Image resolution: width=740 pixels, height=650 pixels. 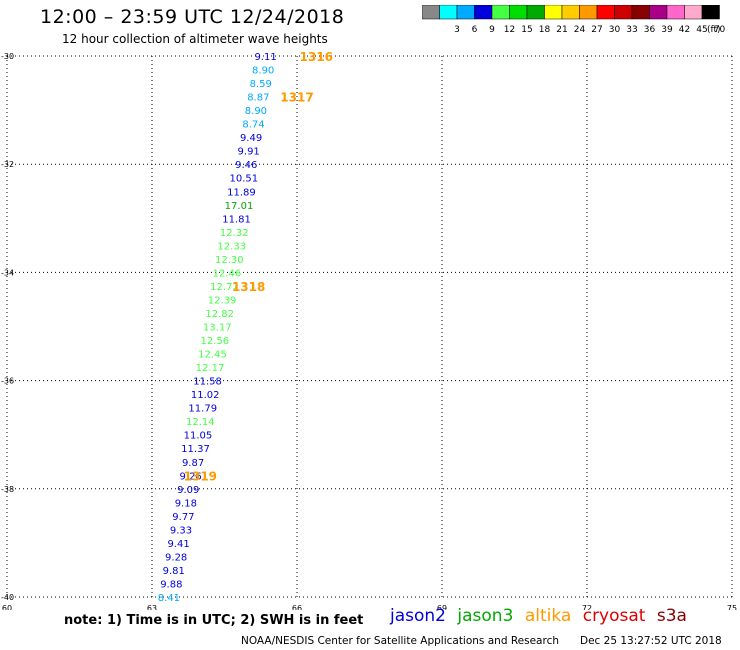 I want to click on scale-label: 9, so click(x=492, y=30).